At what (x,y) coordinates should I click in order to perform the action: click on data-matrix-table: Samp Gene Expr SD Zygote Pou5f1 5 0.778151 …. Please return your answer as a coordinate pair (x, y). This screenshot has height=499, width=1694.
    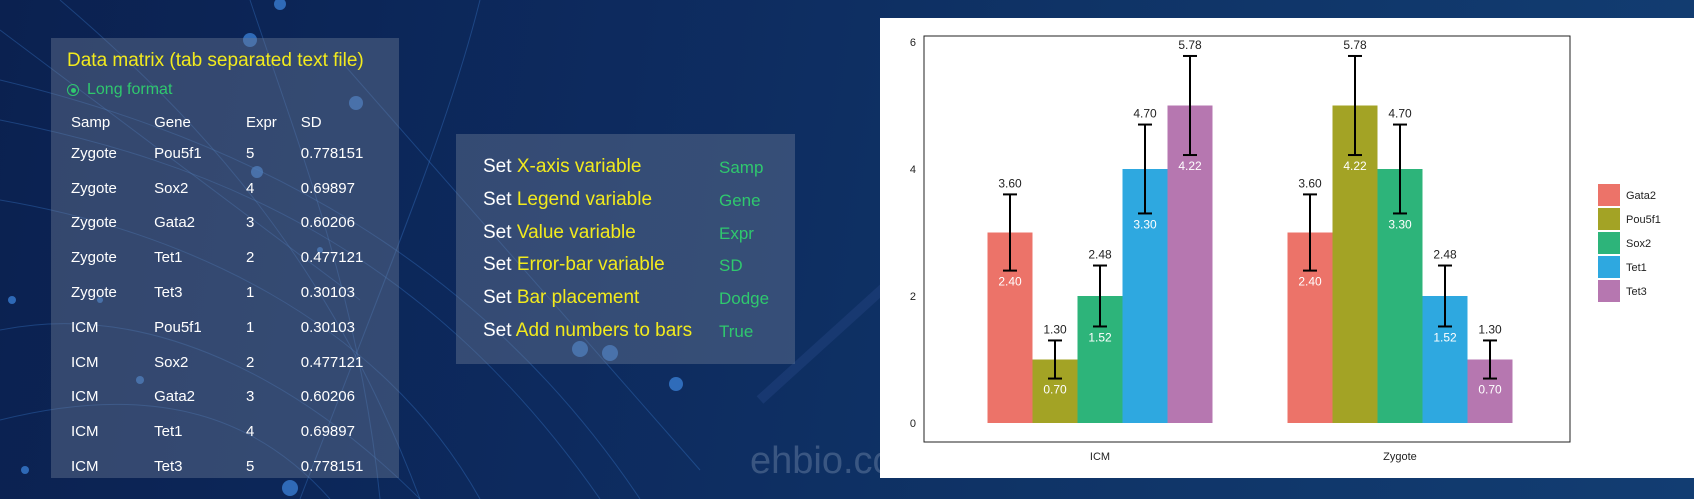
    Looking at the image, I should click on (235, 296).